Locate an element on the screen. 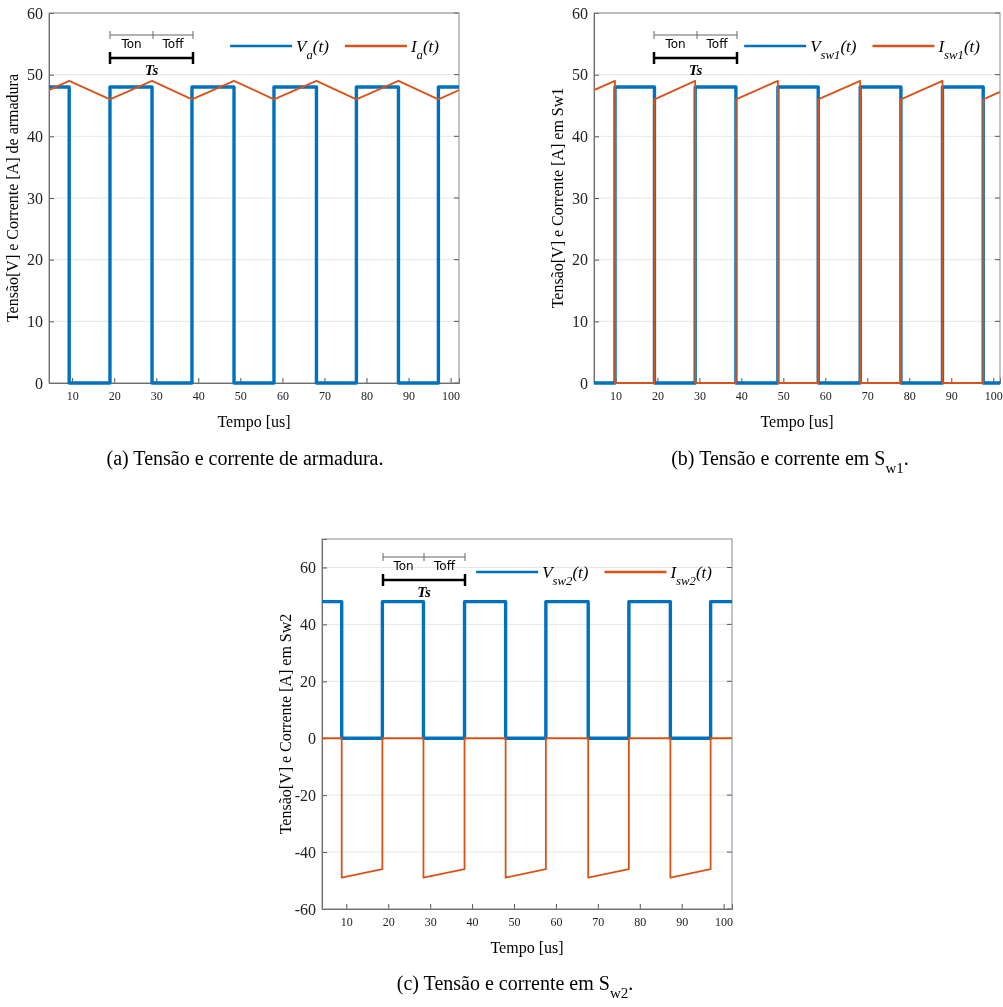  legend-label: I$_{sw2}$(t) is located at coordinates (691, 575).